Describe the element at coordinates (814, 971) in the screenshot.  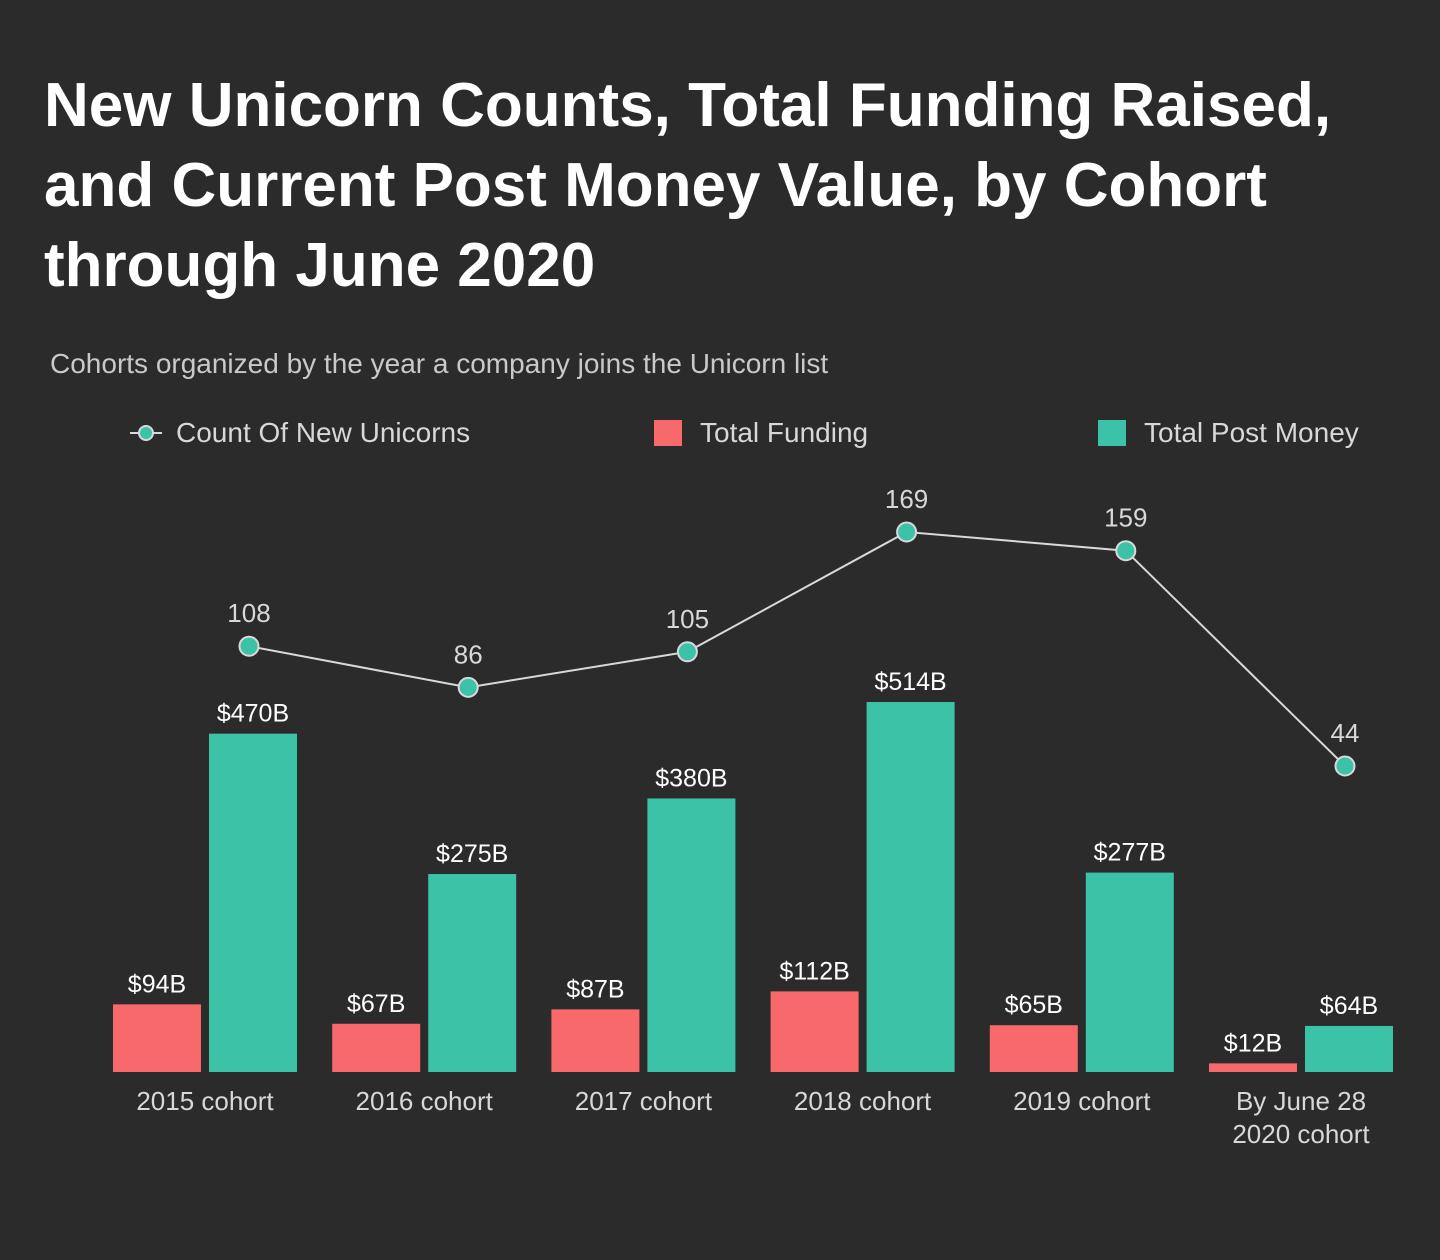
I see `funding-data-label: $112B` at that location.